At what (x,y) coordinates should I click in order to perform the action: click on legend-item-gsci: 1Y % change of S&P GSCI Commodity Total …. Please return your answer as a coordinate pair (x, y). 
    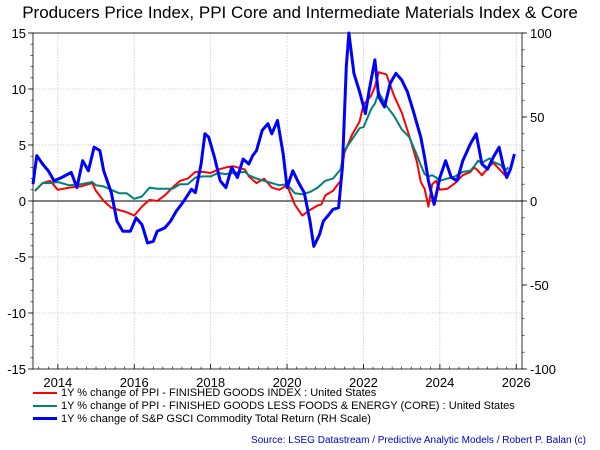
    Looking at the image, I should click on (274, 418).